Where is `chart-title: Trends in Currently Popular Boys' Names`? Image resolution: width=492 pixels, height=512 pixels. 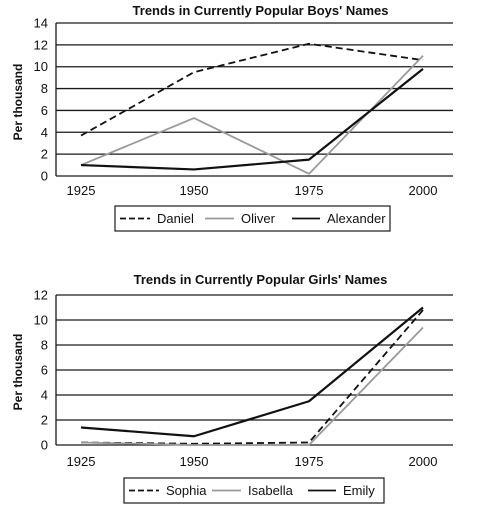 chart-title: Trends in Currently Popular Boys' Names is located at coordinates (261, 10).